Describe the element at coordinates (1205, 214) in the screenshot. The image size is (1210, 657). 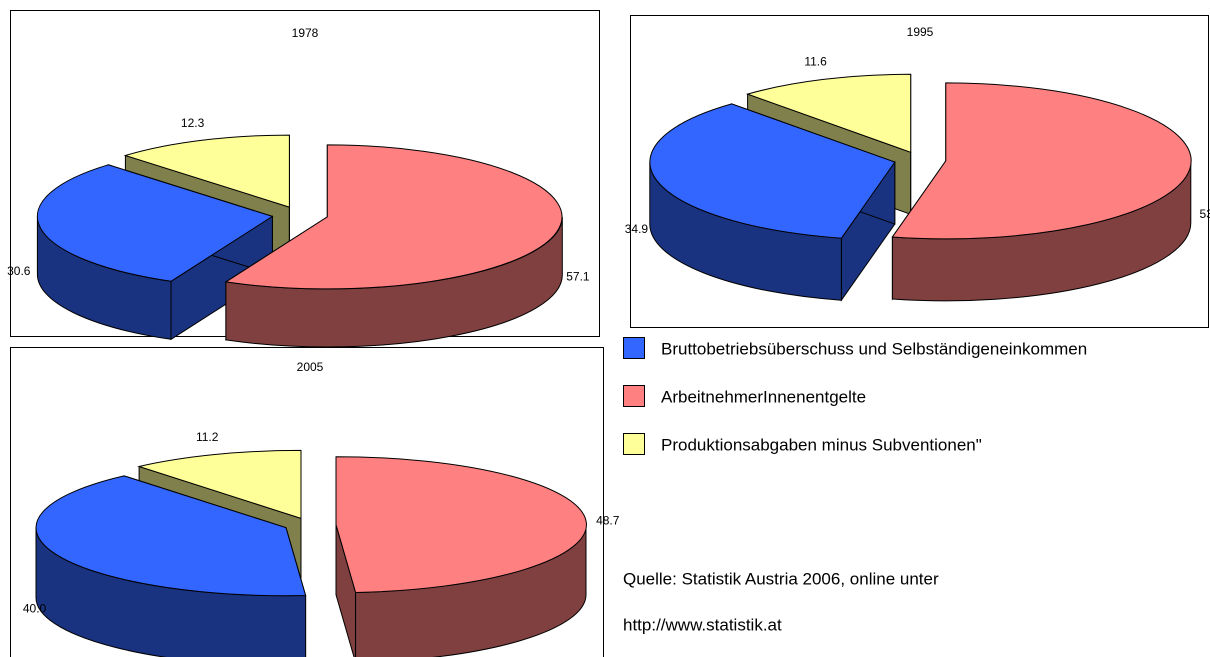
I see `value-label: 53.5` at that location.